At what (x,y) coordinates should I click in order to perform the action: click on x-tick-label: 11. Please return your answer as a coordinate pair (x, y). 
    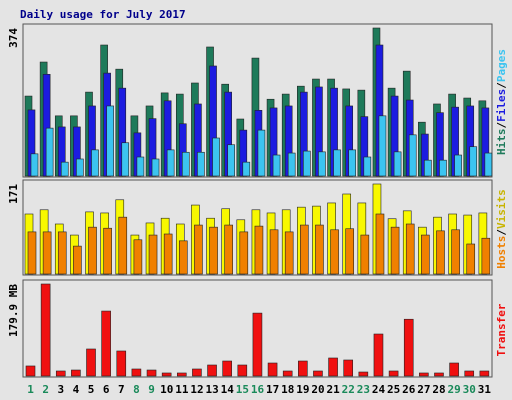
    Looking at the image, I should click on (182, 389).